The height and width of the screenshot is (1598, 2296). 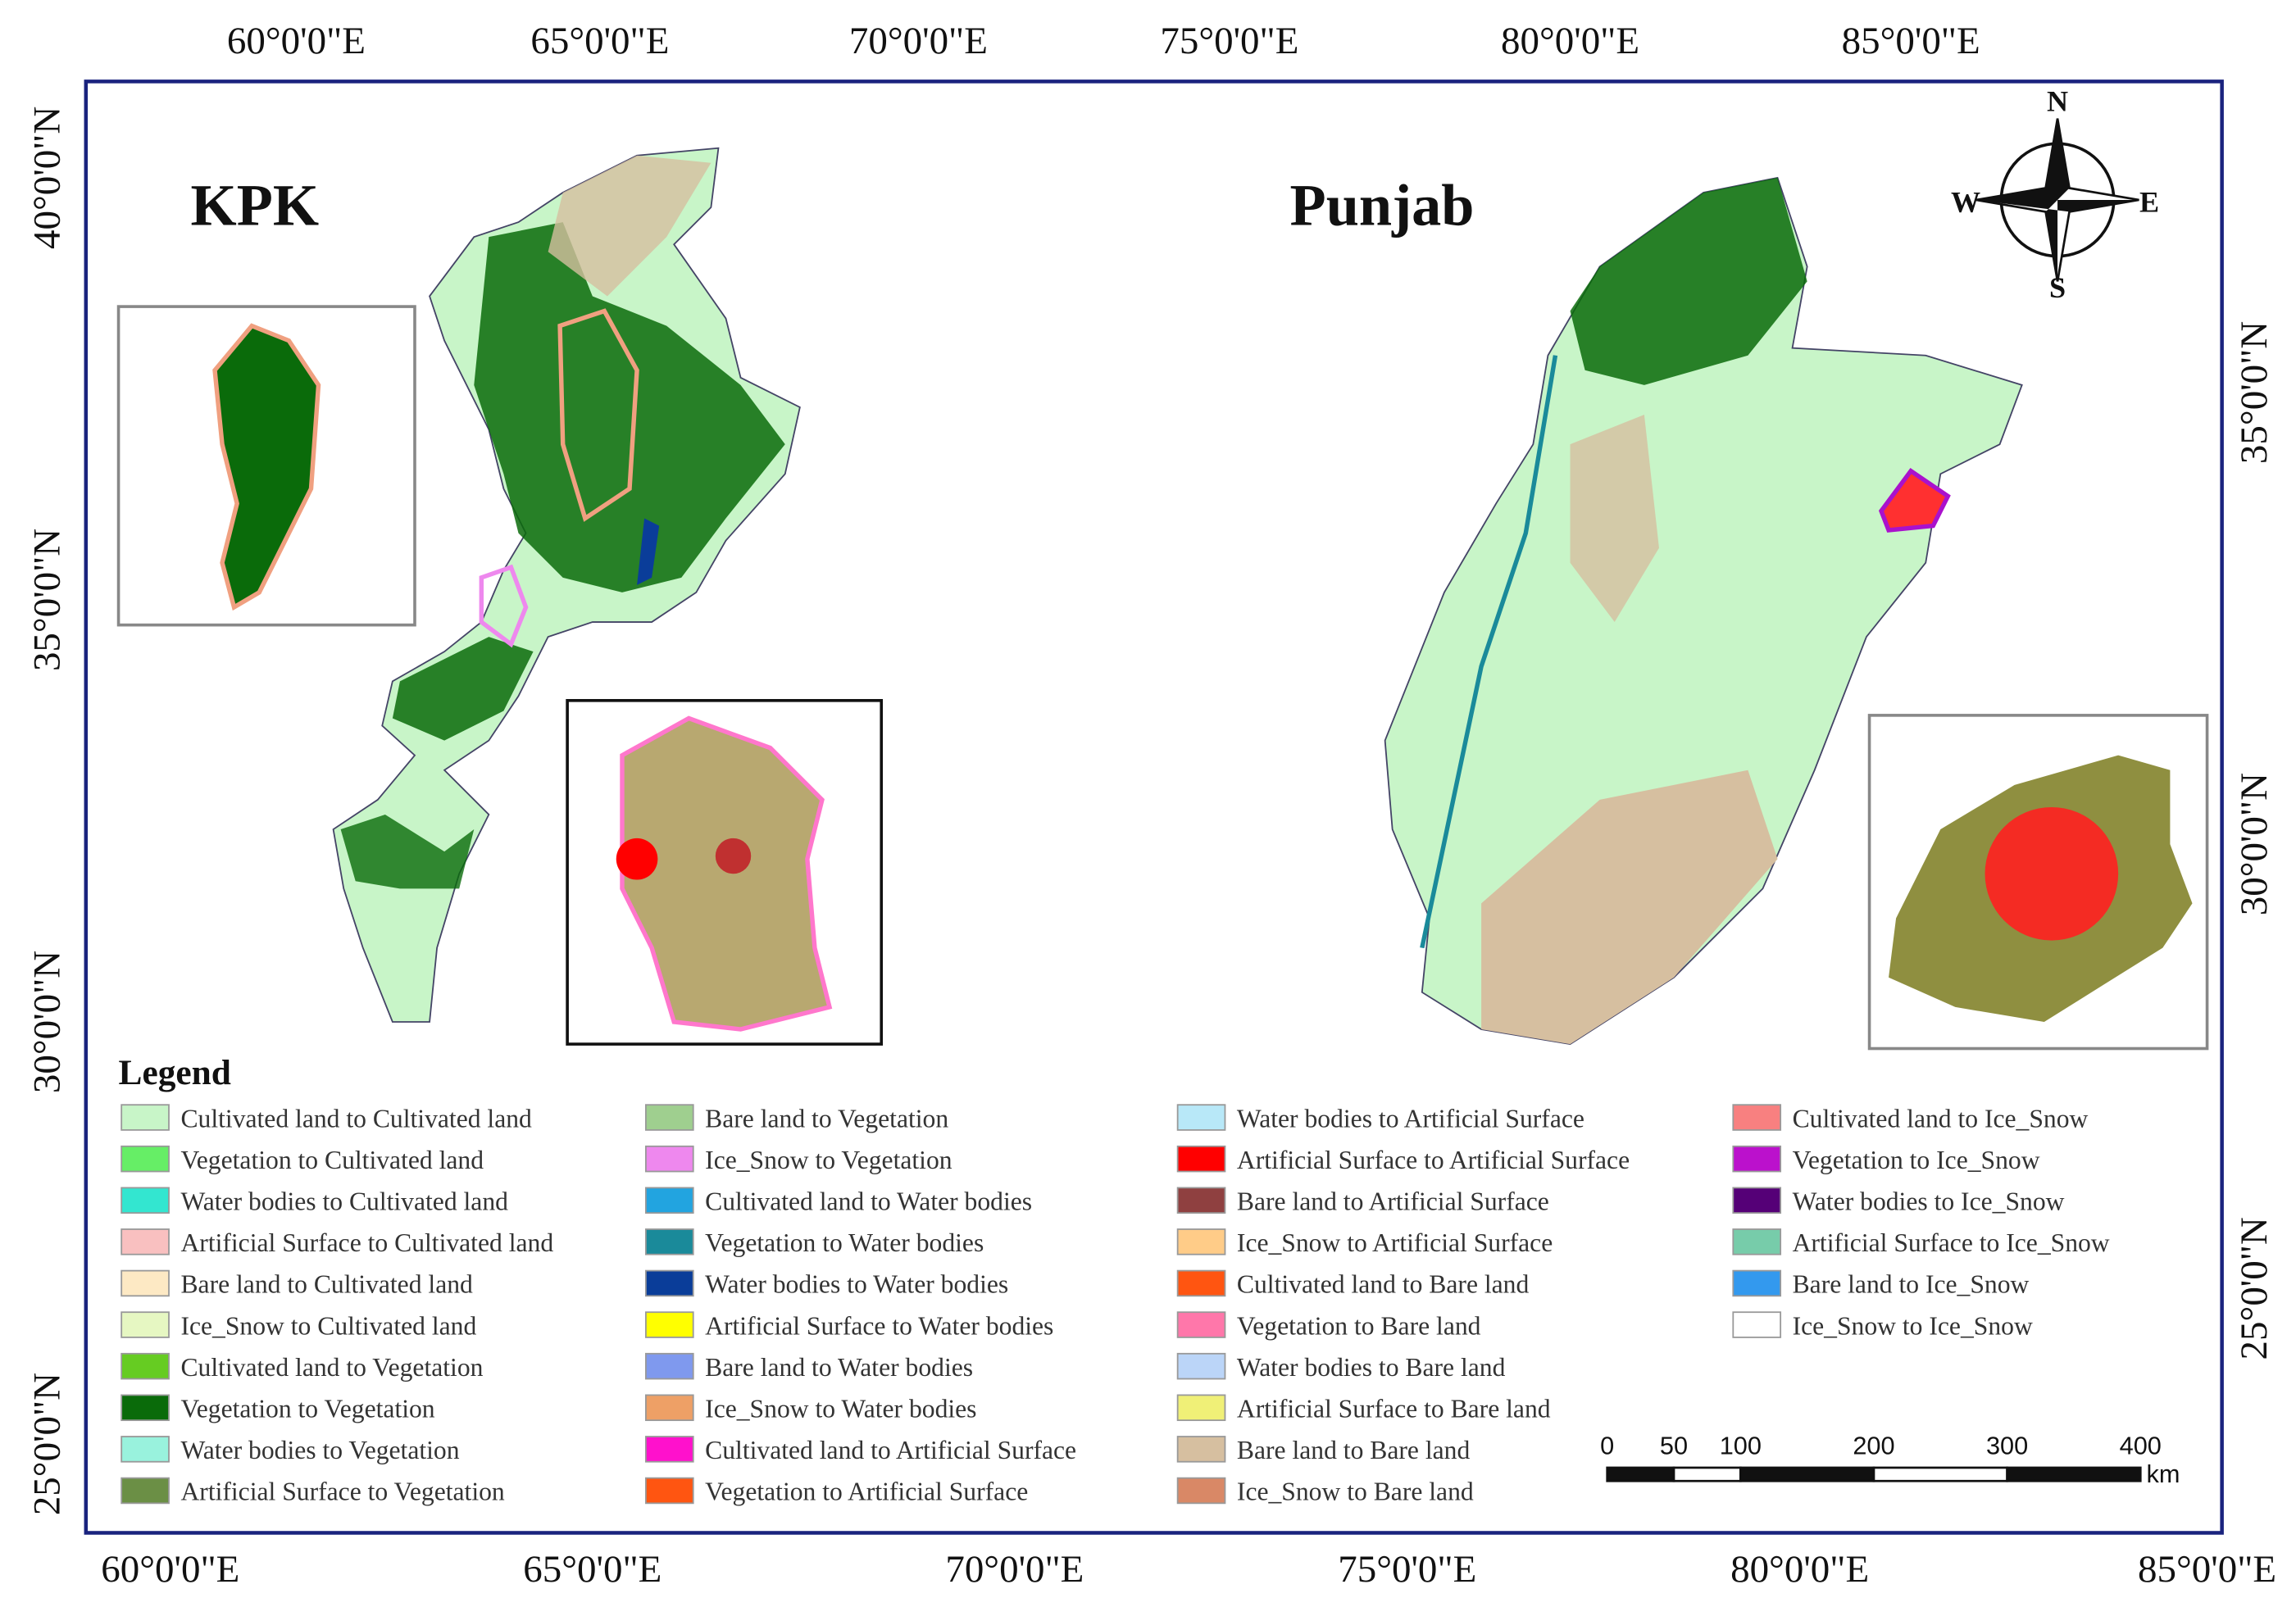 What do you see at coordinates (2254, 844) in the screenshot?
I see `right-coordinate-label: 30°0'0"N` at bounding box center [2254, 844].